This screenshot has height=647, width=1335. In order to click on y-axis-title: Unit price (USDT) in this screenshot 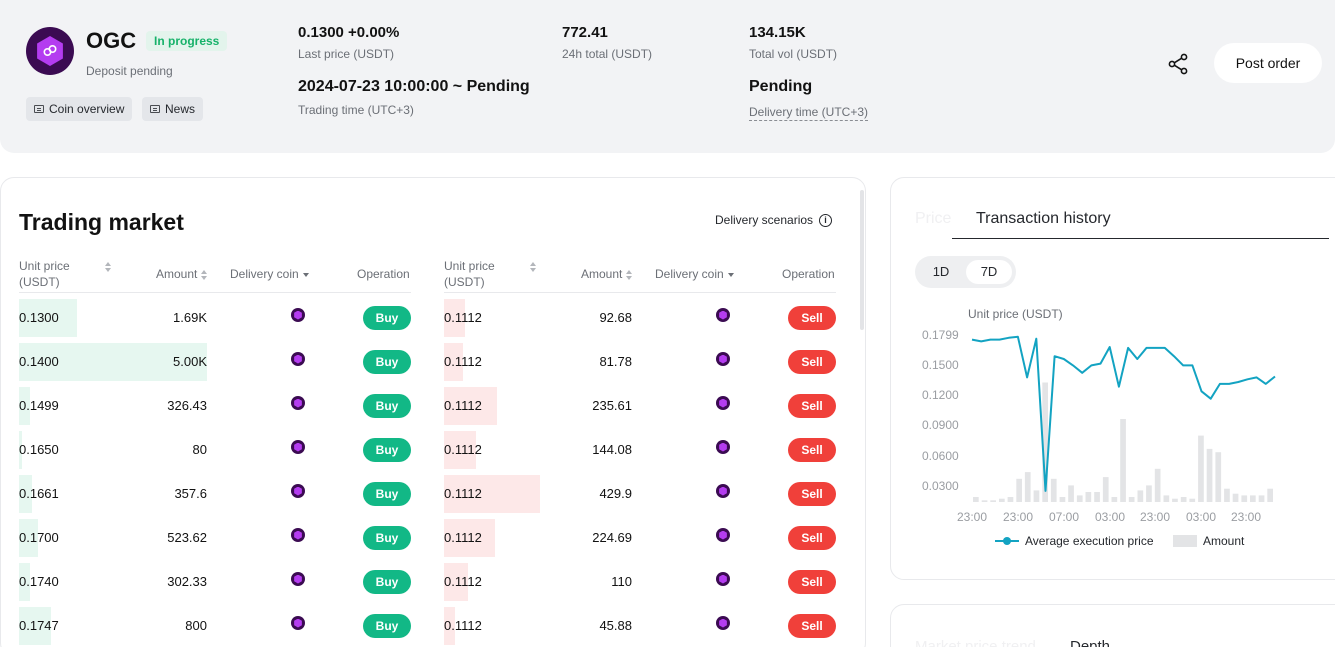, I will do `click(1015, 314)`.